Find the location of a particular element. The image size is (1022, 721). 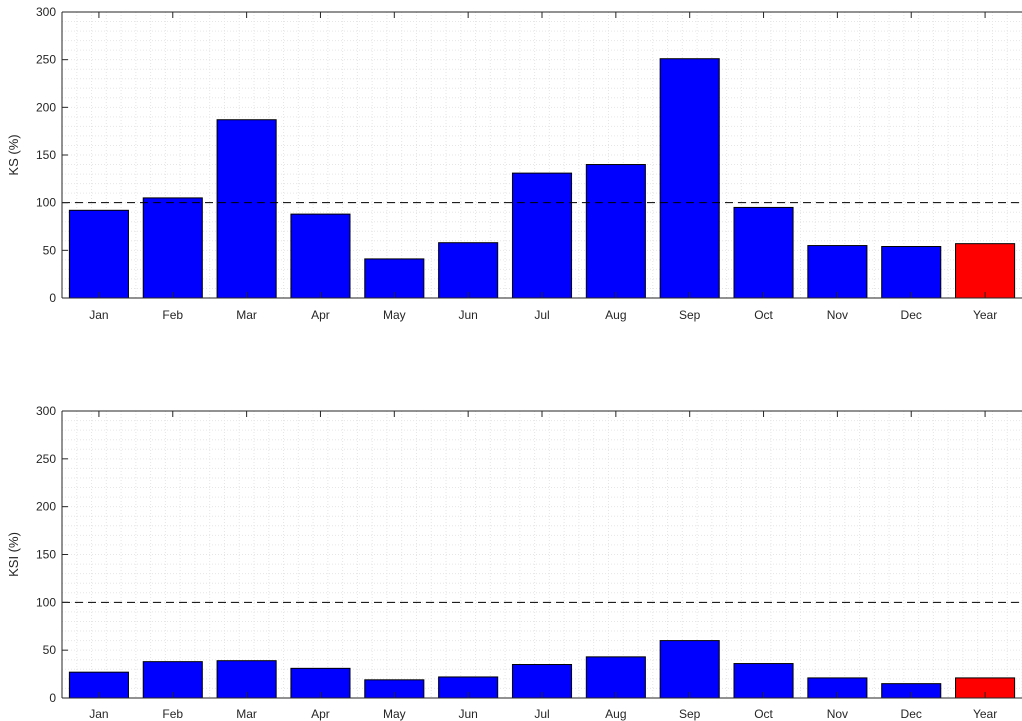

ksi-bar-aug is located at coordinates (615, 677).